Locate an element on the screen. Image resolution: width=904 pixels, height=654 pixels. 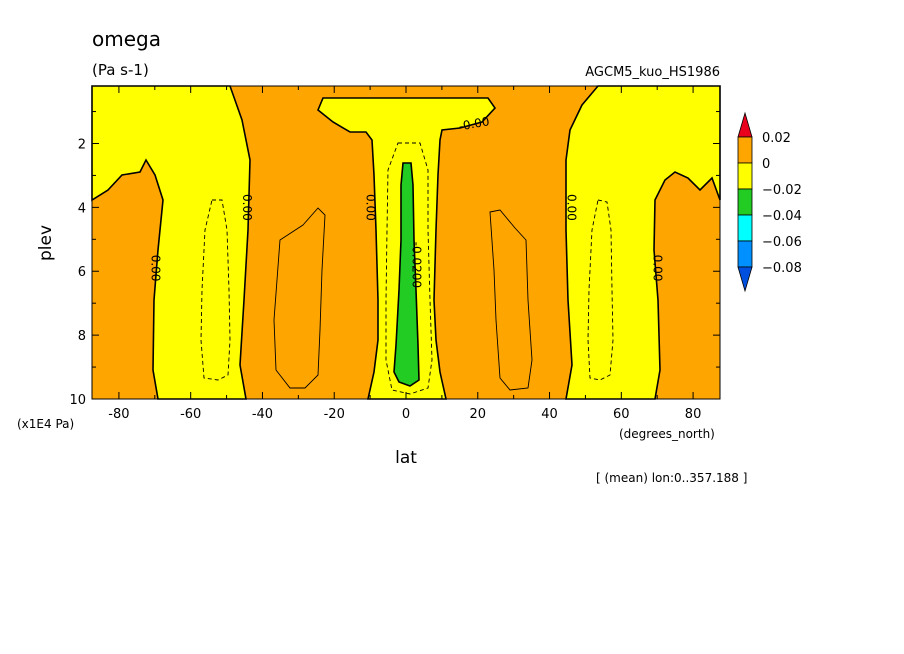
colorbar-label: 0 is located at coordinates (766, 164).